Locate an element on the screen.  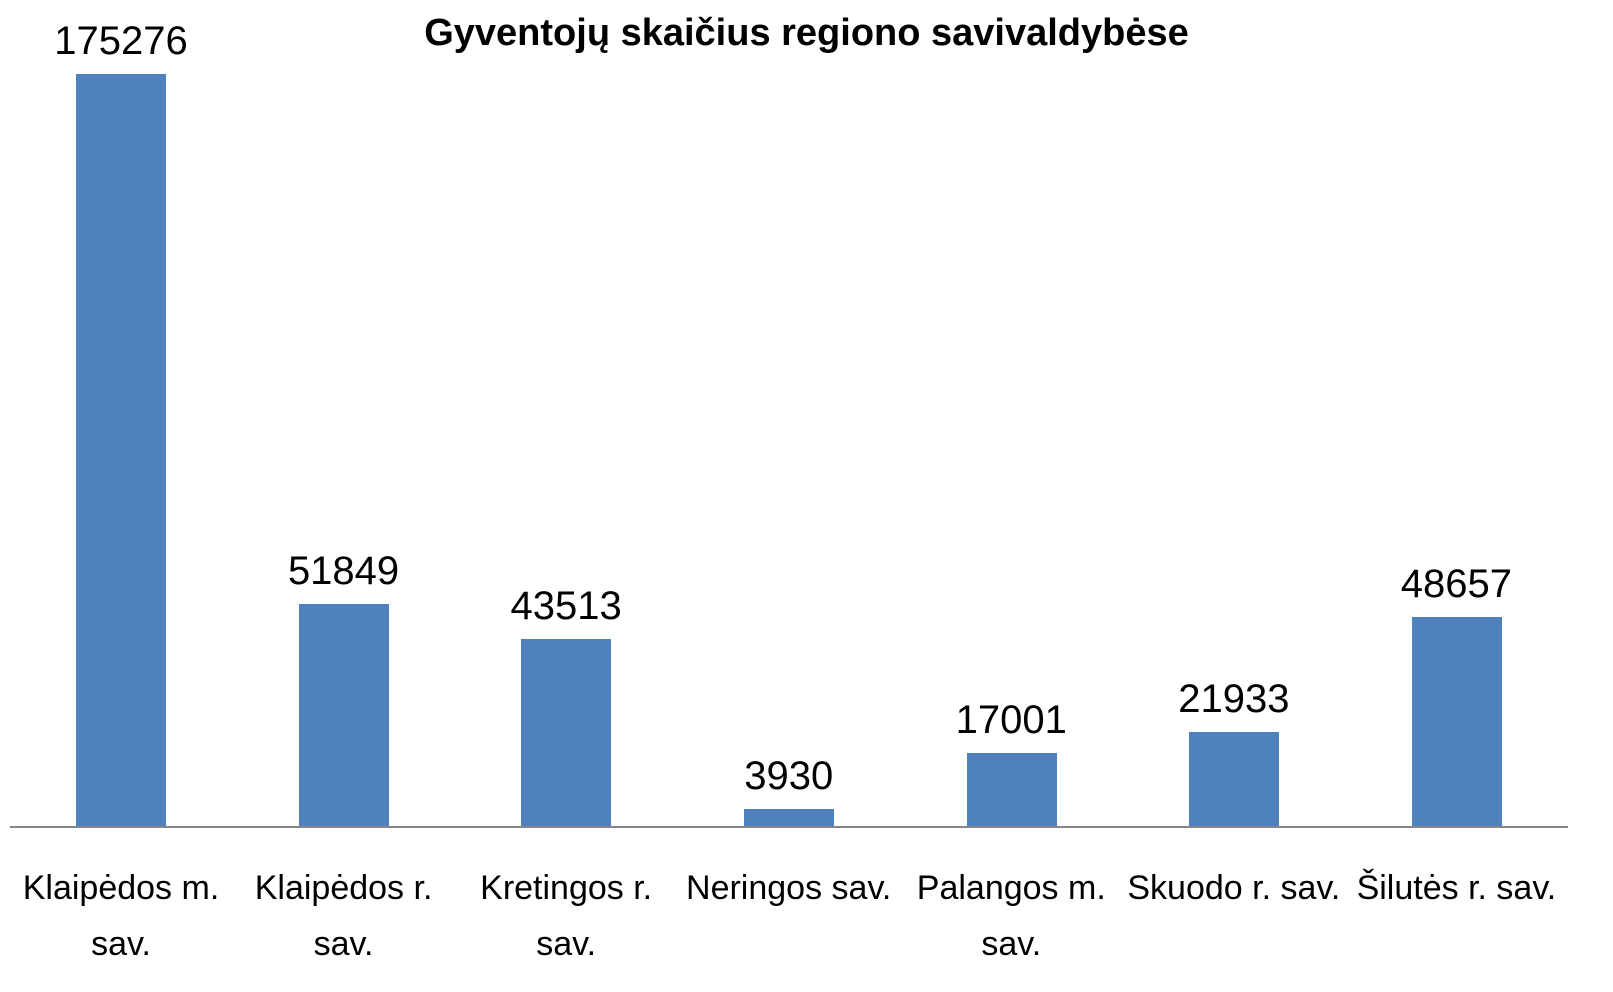
data-label: 3930 is located at coordinates (789, 776).